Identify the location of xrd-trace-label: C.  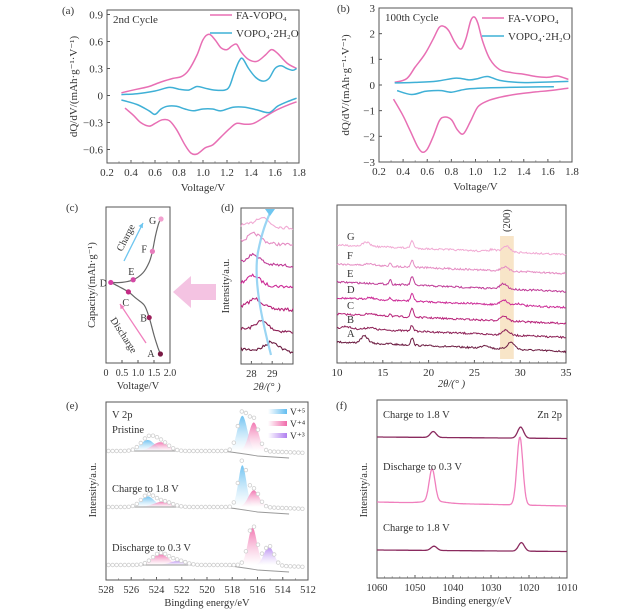
(350, 306).